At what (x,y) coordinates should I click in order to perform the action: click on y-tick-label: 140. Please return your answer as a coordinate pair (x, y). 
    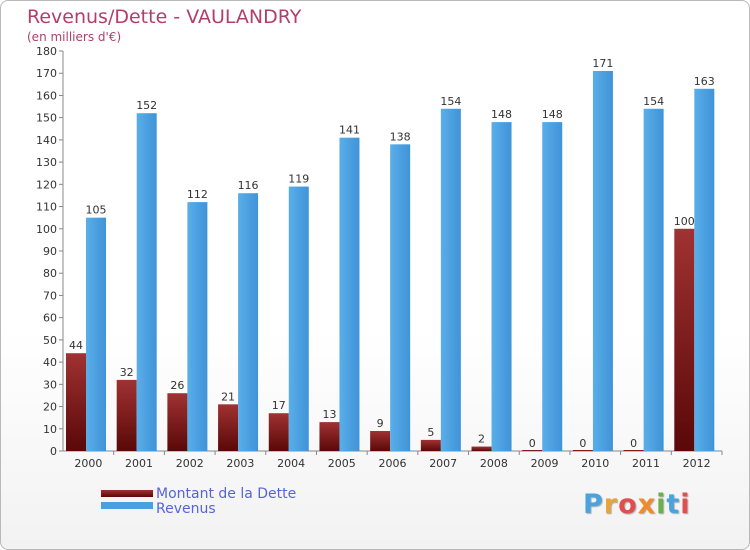
    Looking at the image, I should click on (46, 140).